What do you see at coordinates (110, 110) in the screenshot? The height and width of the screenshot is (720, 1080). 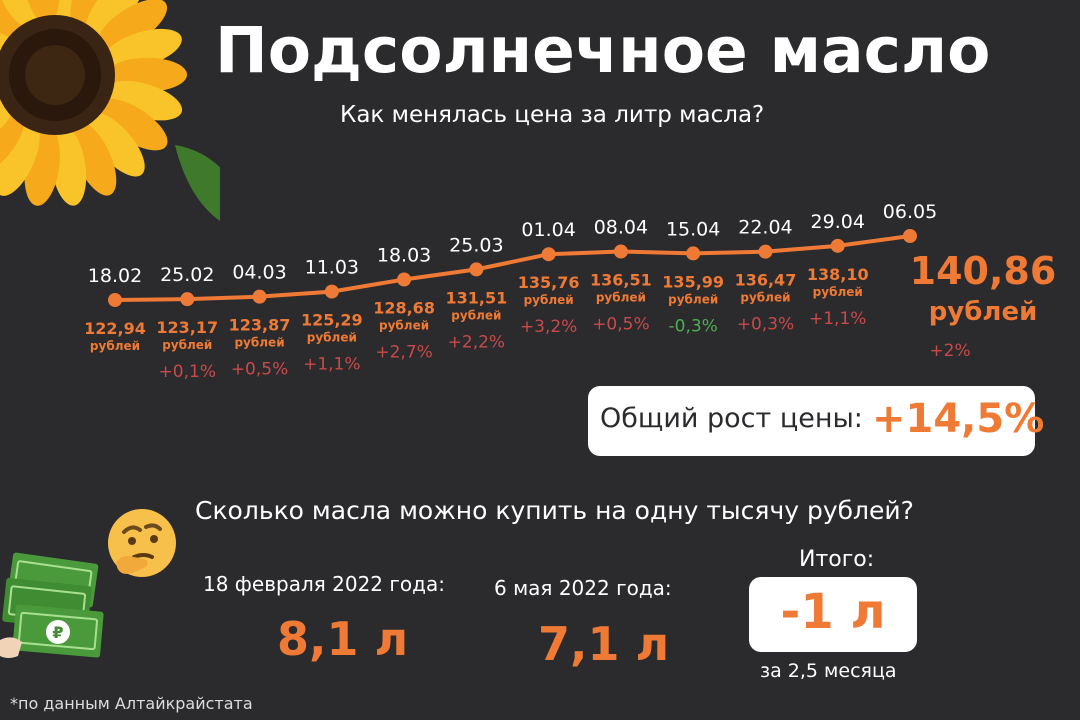 I see `sunflower-icon` at bounding box center [110, 110].